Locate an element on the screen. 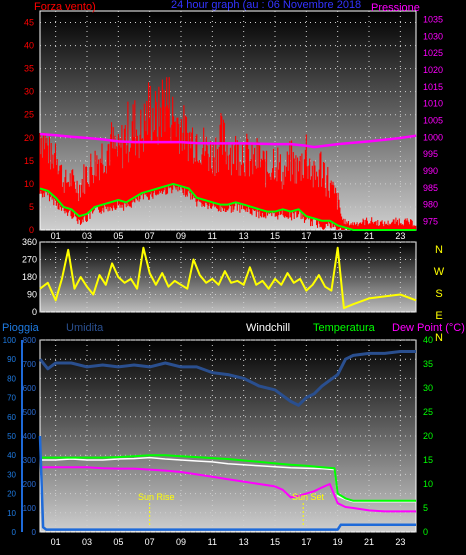 The image size is (466, 555). pressure-tick-label: 1000 is located at coordinates (433, 137).